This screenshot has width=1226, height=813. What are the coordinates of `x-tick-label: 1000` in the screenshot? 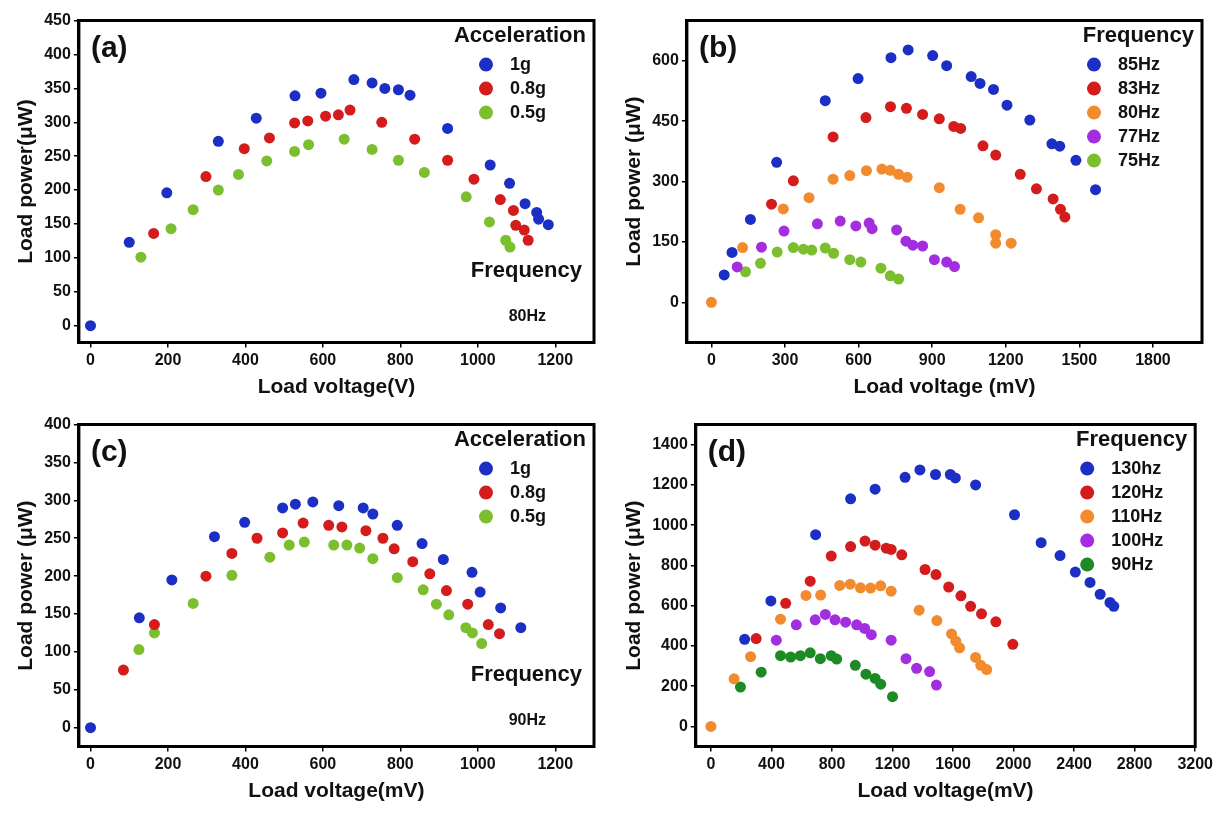 It's located at (478, 763).